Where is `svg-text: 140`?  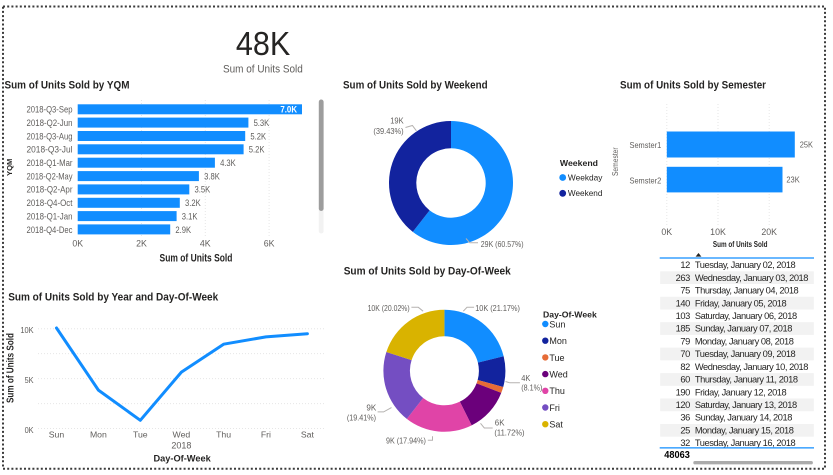
svg-text: 140 is located at coordinates (683, 303).